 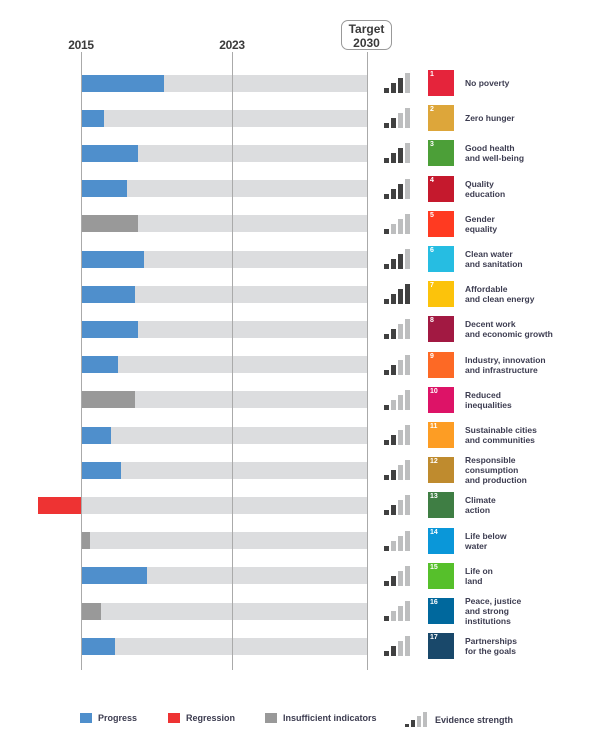 I want to click on sdg-goal-icon: 4, so click(x=441, y=188).